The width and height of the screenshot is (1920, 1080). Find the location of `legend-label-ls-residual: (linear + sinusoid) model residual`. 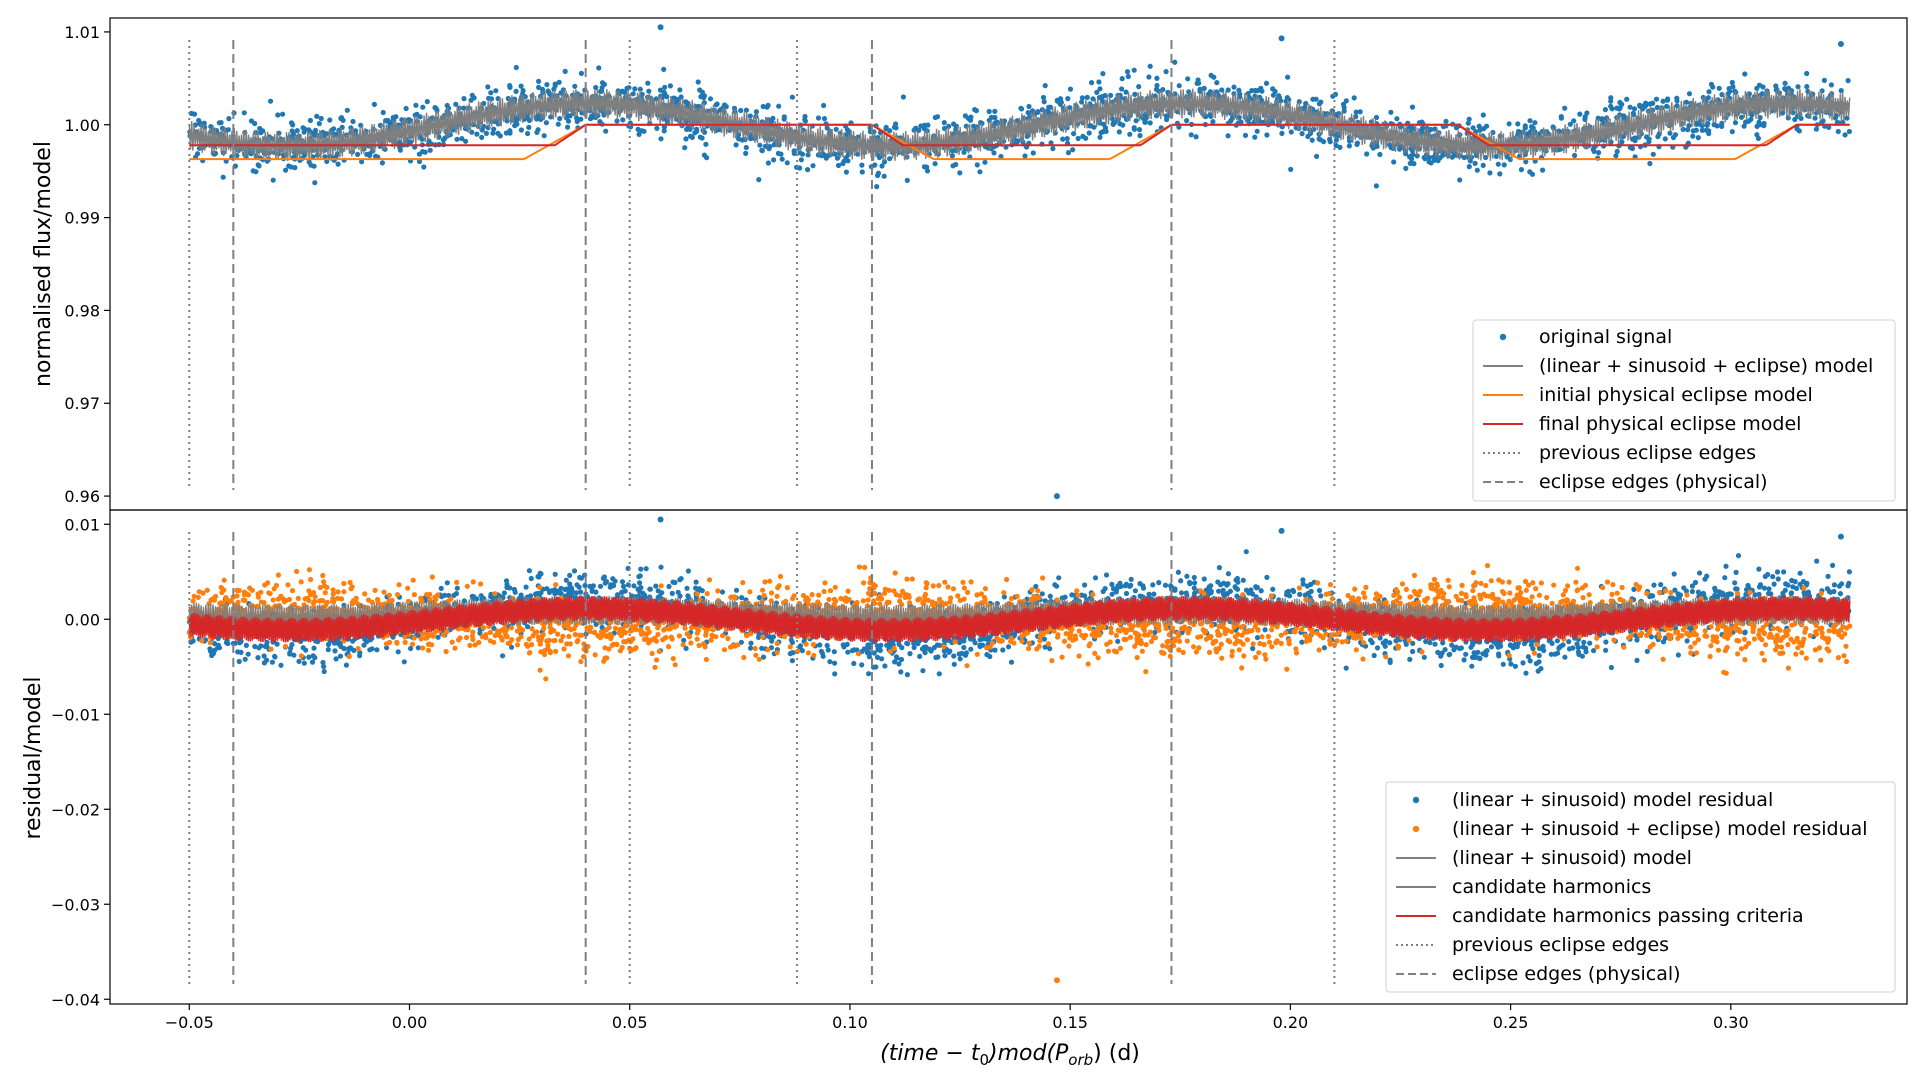

legend-label-ls-residual: (linear + sinusoid) model residual is located at coordinates (1612, 800).